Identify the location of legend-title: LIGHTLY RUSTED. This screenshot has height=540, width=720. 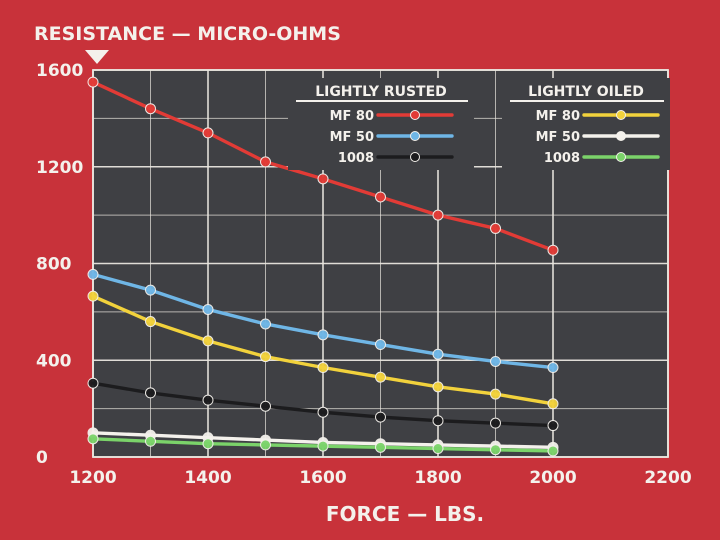
(381, 92).